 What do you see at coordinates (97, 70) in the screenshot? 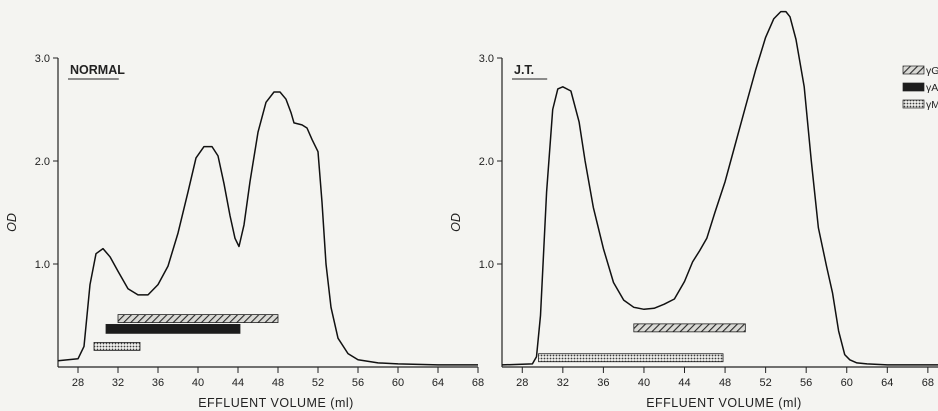
I see `panel-title: NORMAL` at bounding box center [97, 70].